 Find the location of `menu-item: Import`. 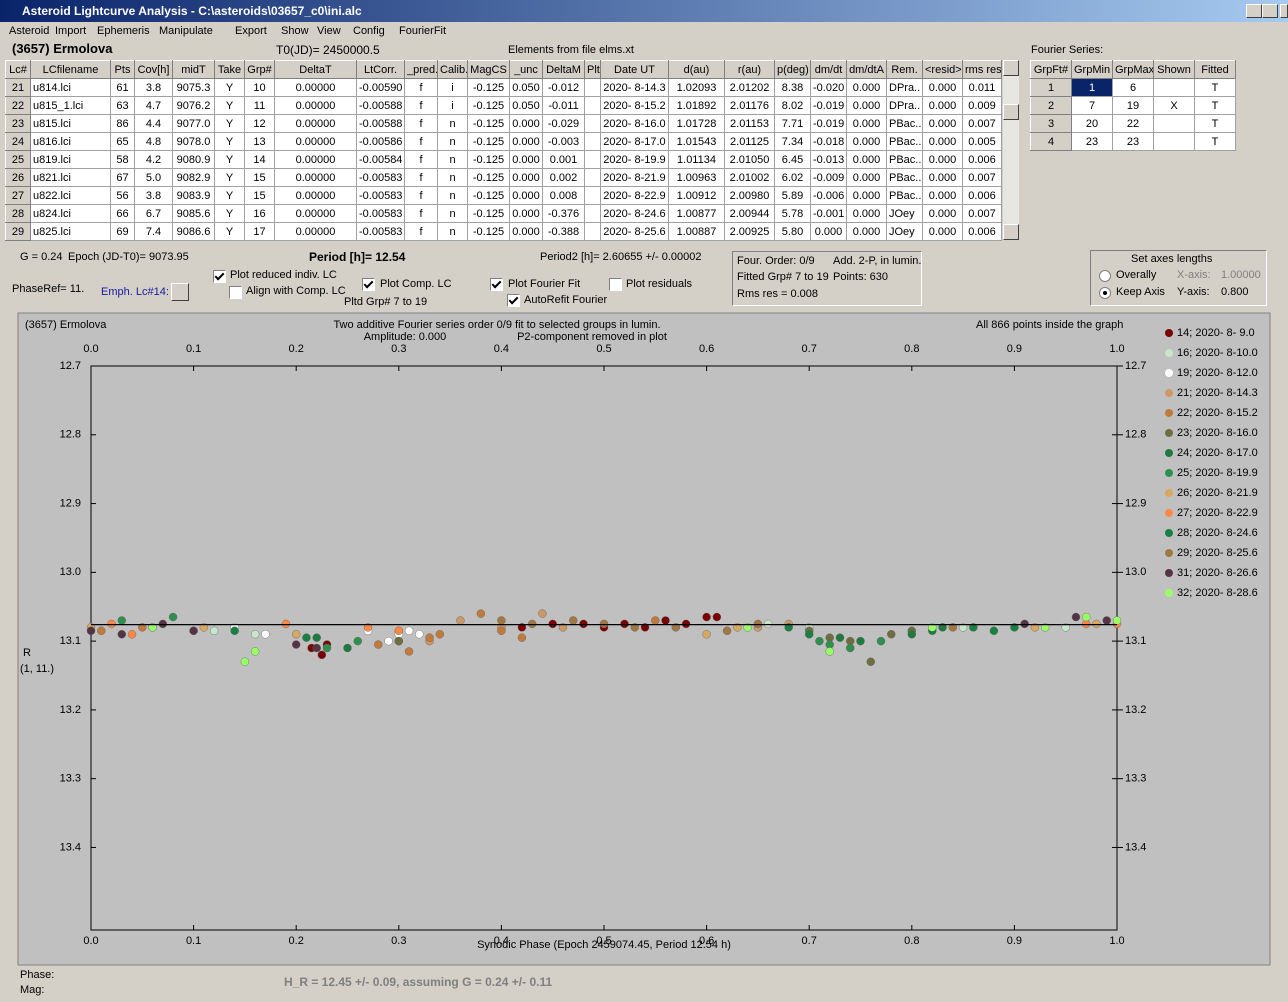

menu-item: Import is located at coordinates (71, 31).